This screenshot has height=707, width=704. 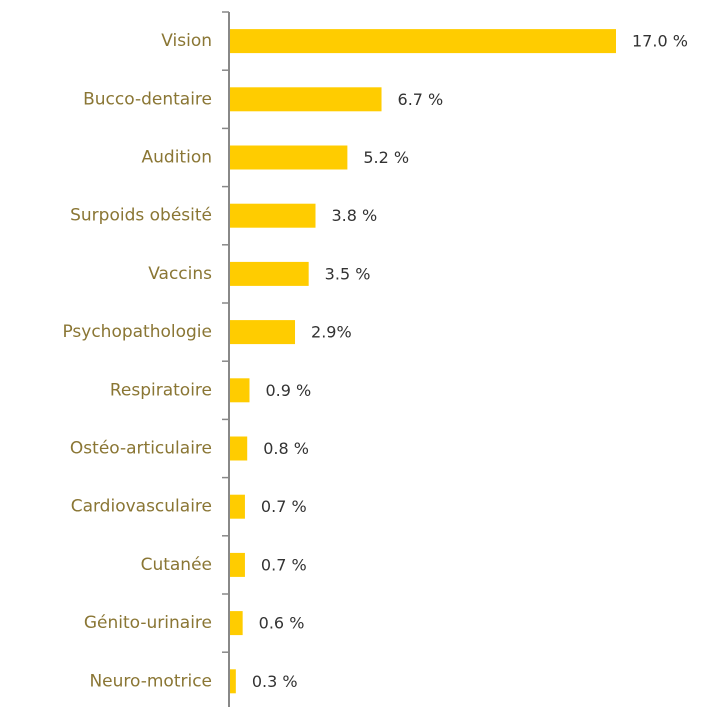 I want to click on value-label: 6.7 %, so click(x=421, y=99).